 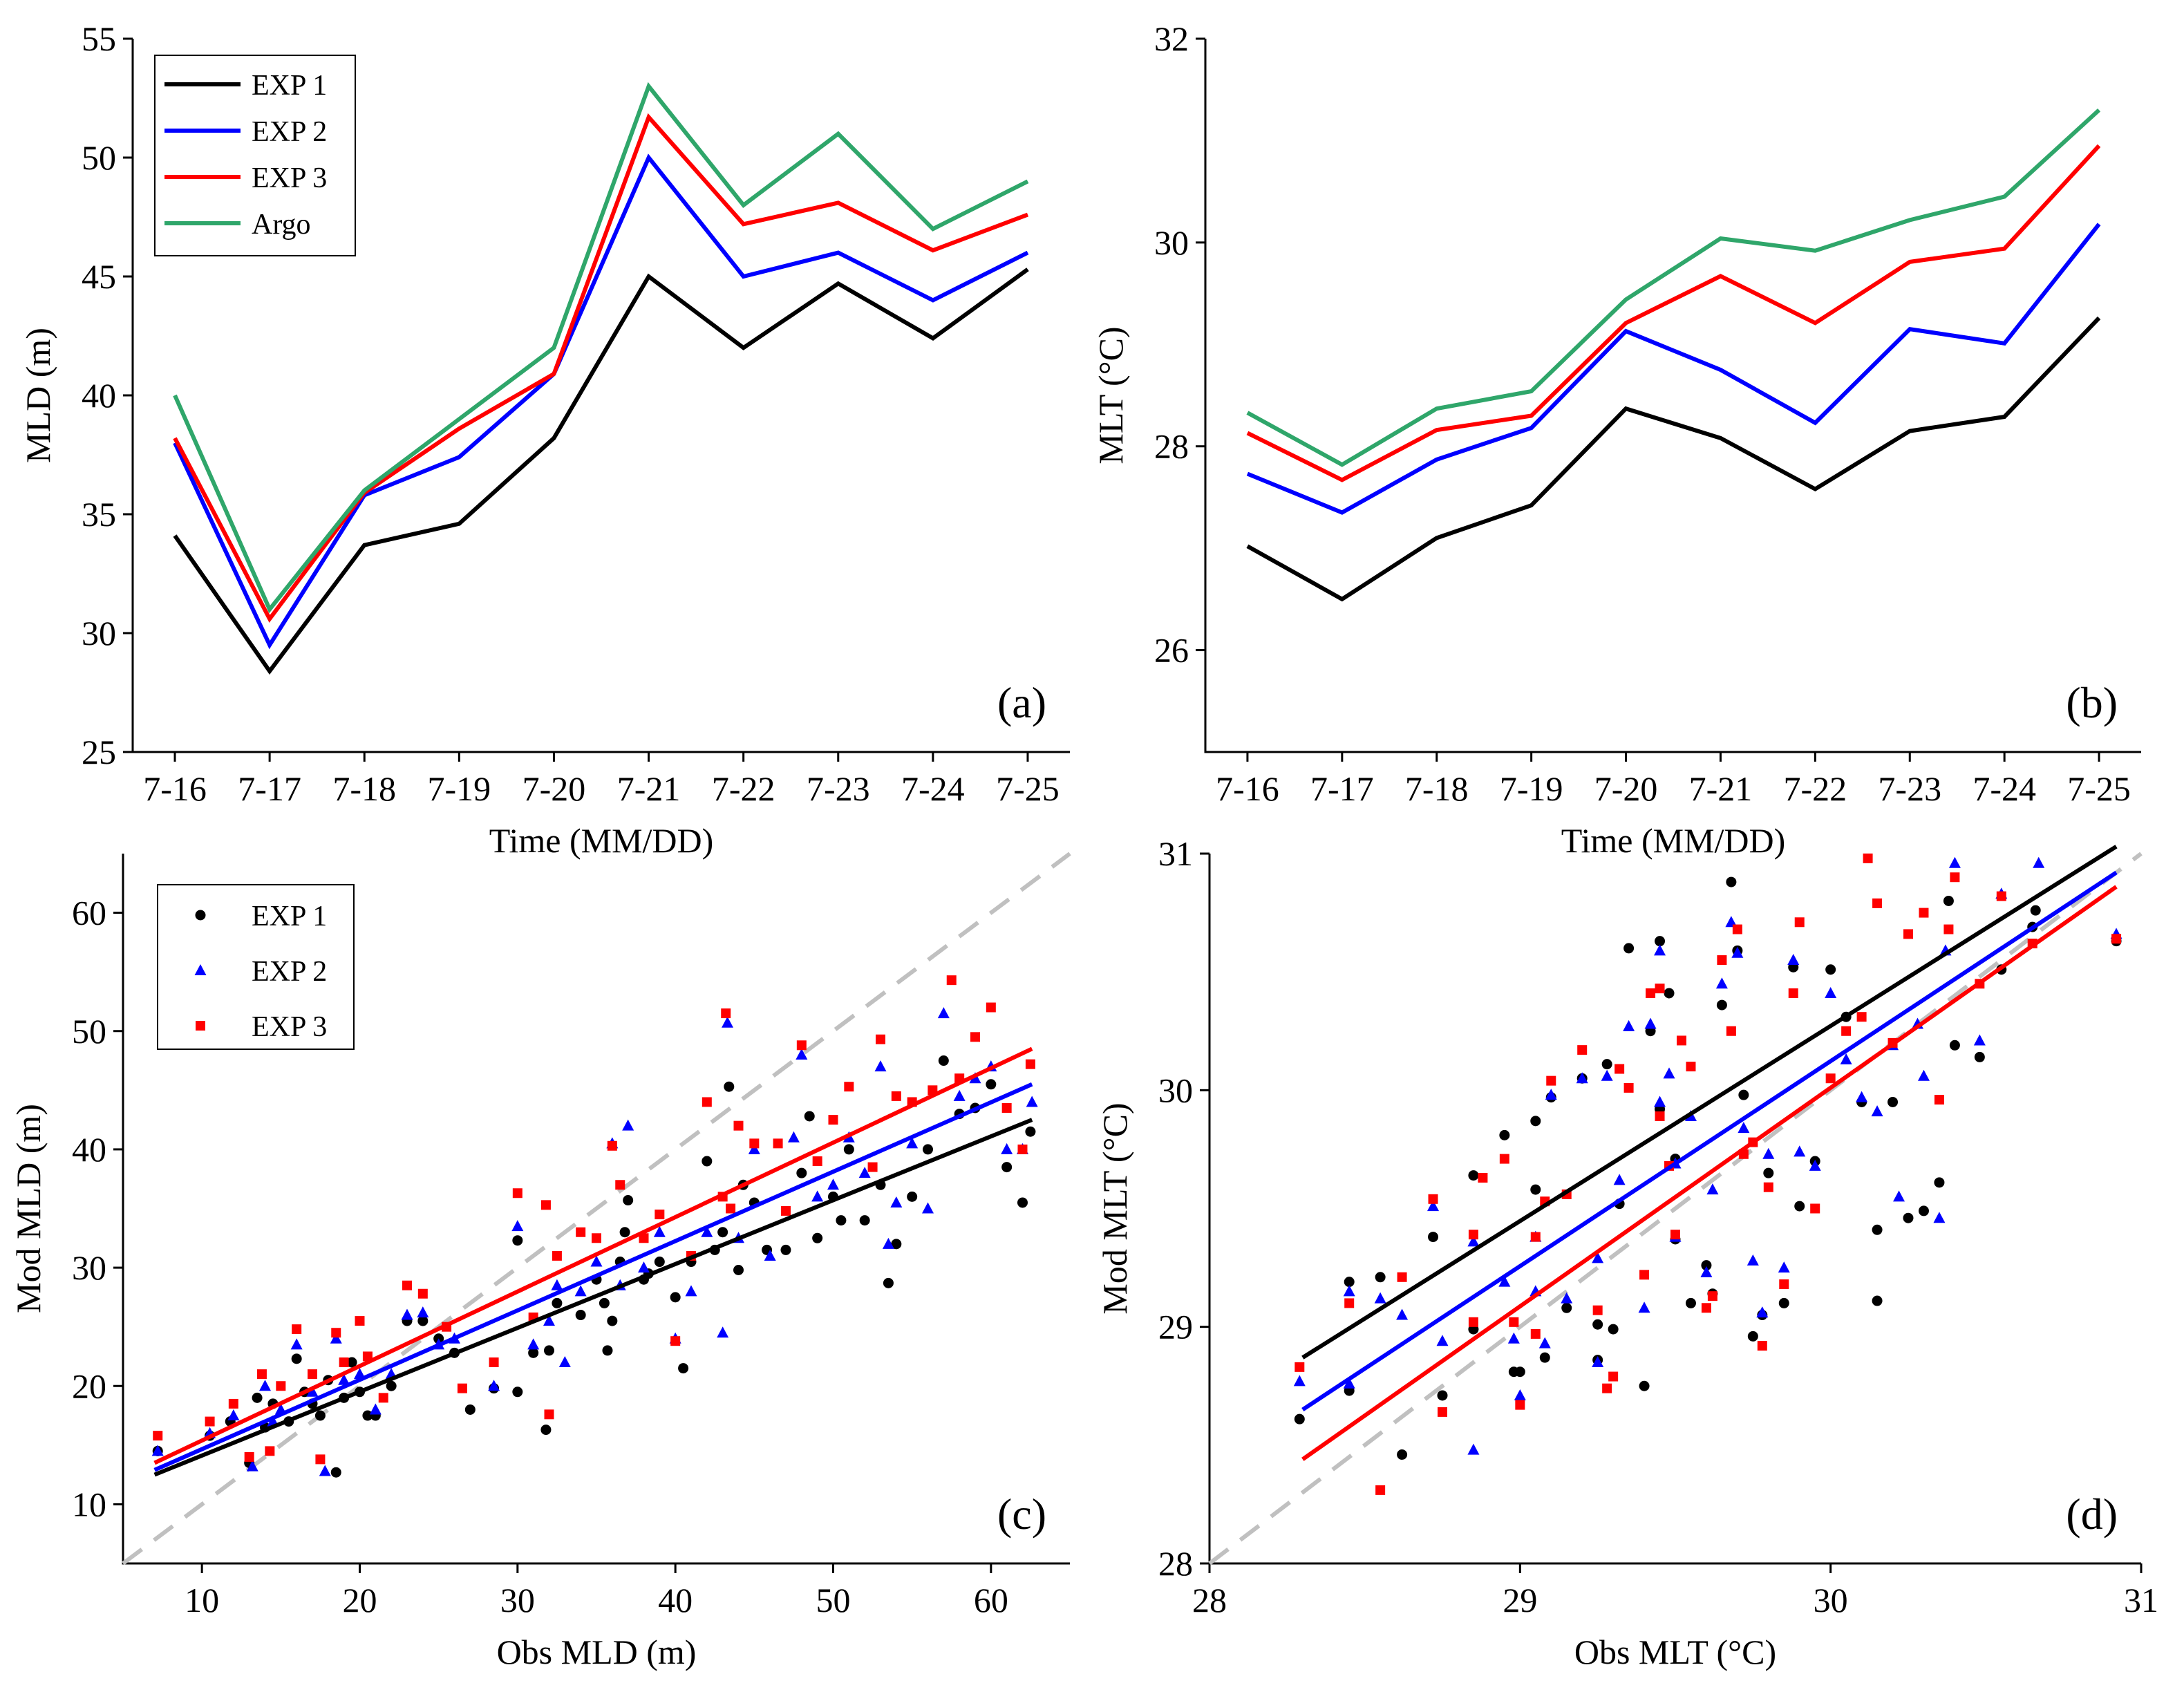 What do you see at coordinates (1531, 789) in the screenshot?
I see `x-tick-label: 7-19` at bounding box center [1531, 789].